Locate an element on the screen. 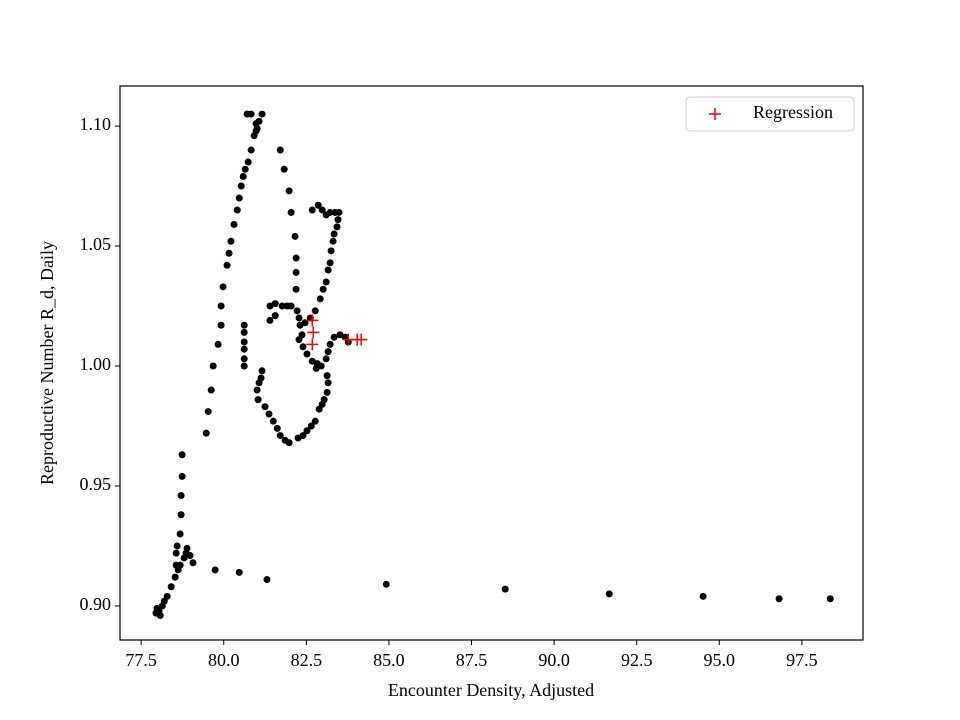  x-tick-label: 87.5 is located at coordinates (472, 660).